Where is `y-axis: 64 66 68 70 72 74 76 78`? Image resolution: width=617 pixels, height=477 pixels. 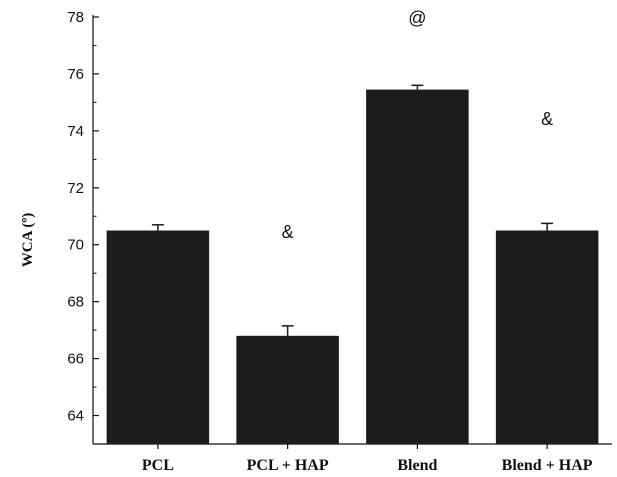 y-axis: 64 66 68 70 72 74 76 78 is located at coordinates (83, 227).